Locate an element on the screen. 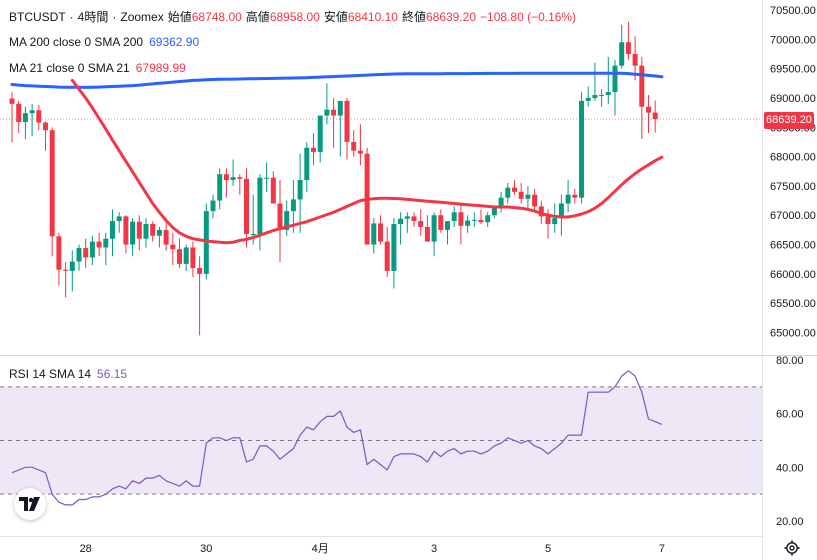  ma21-legend: MA 21 close 0 SMA 21 67989.99 is located at coordinates (97, 68).